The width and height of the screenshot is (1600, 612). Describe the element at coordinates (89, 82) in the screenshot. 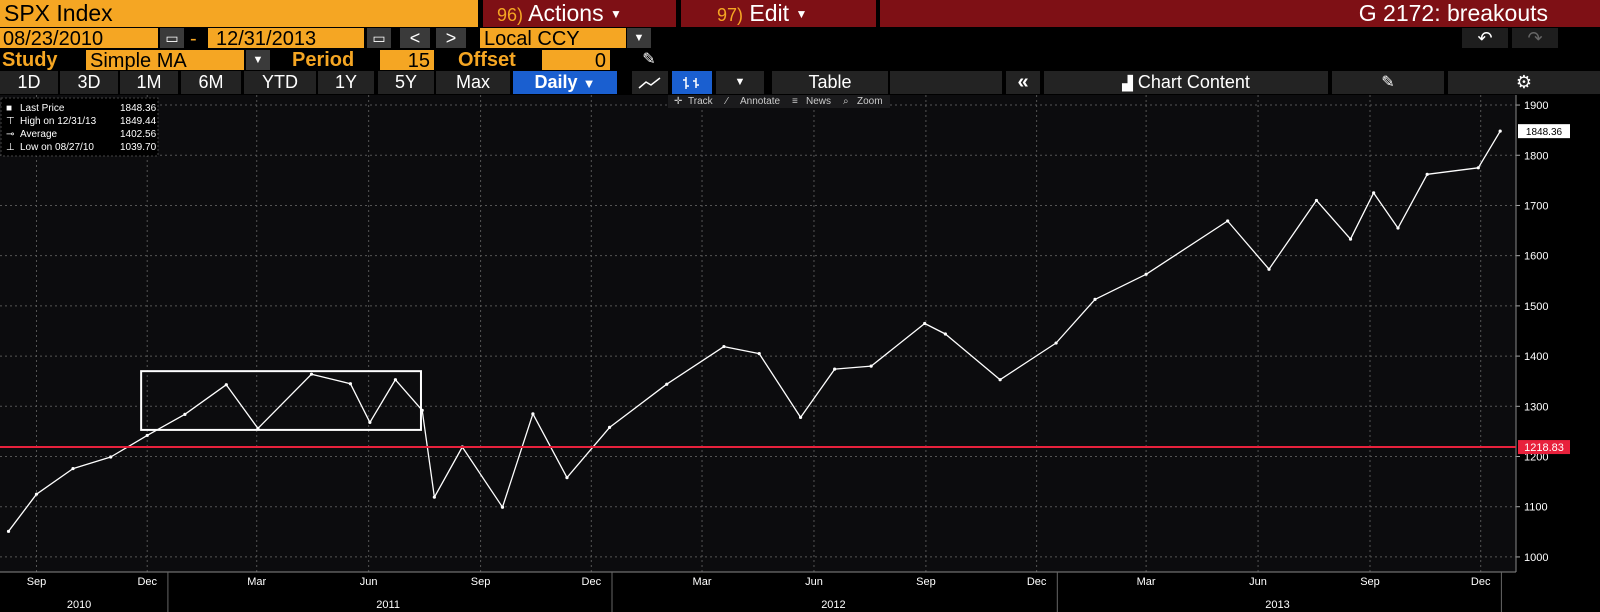

I see `tab-period-3d: 3D` at that location.